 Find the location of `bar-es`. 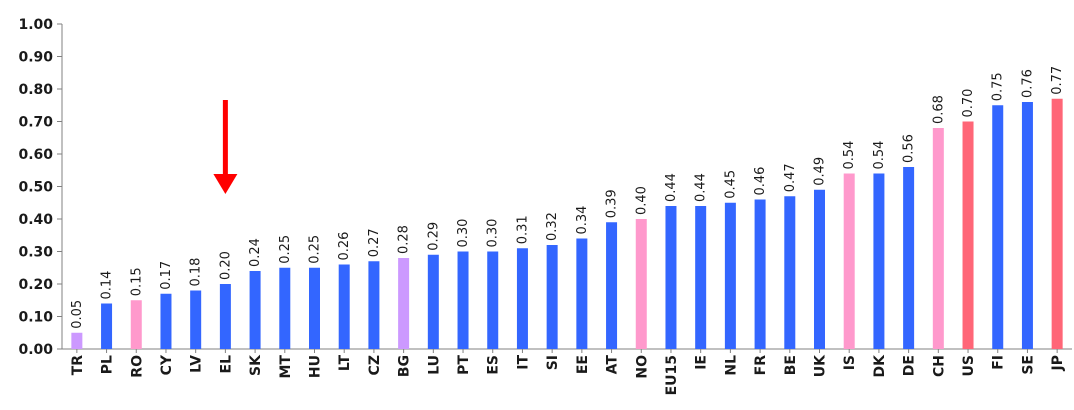

bar-es is located at coordinates (493, 300).